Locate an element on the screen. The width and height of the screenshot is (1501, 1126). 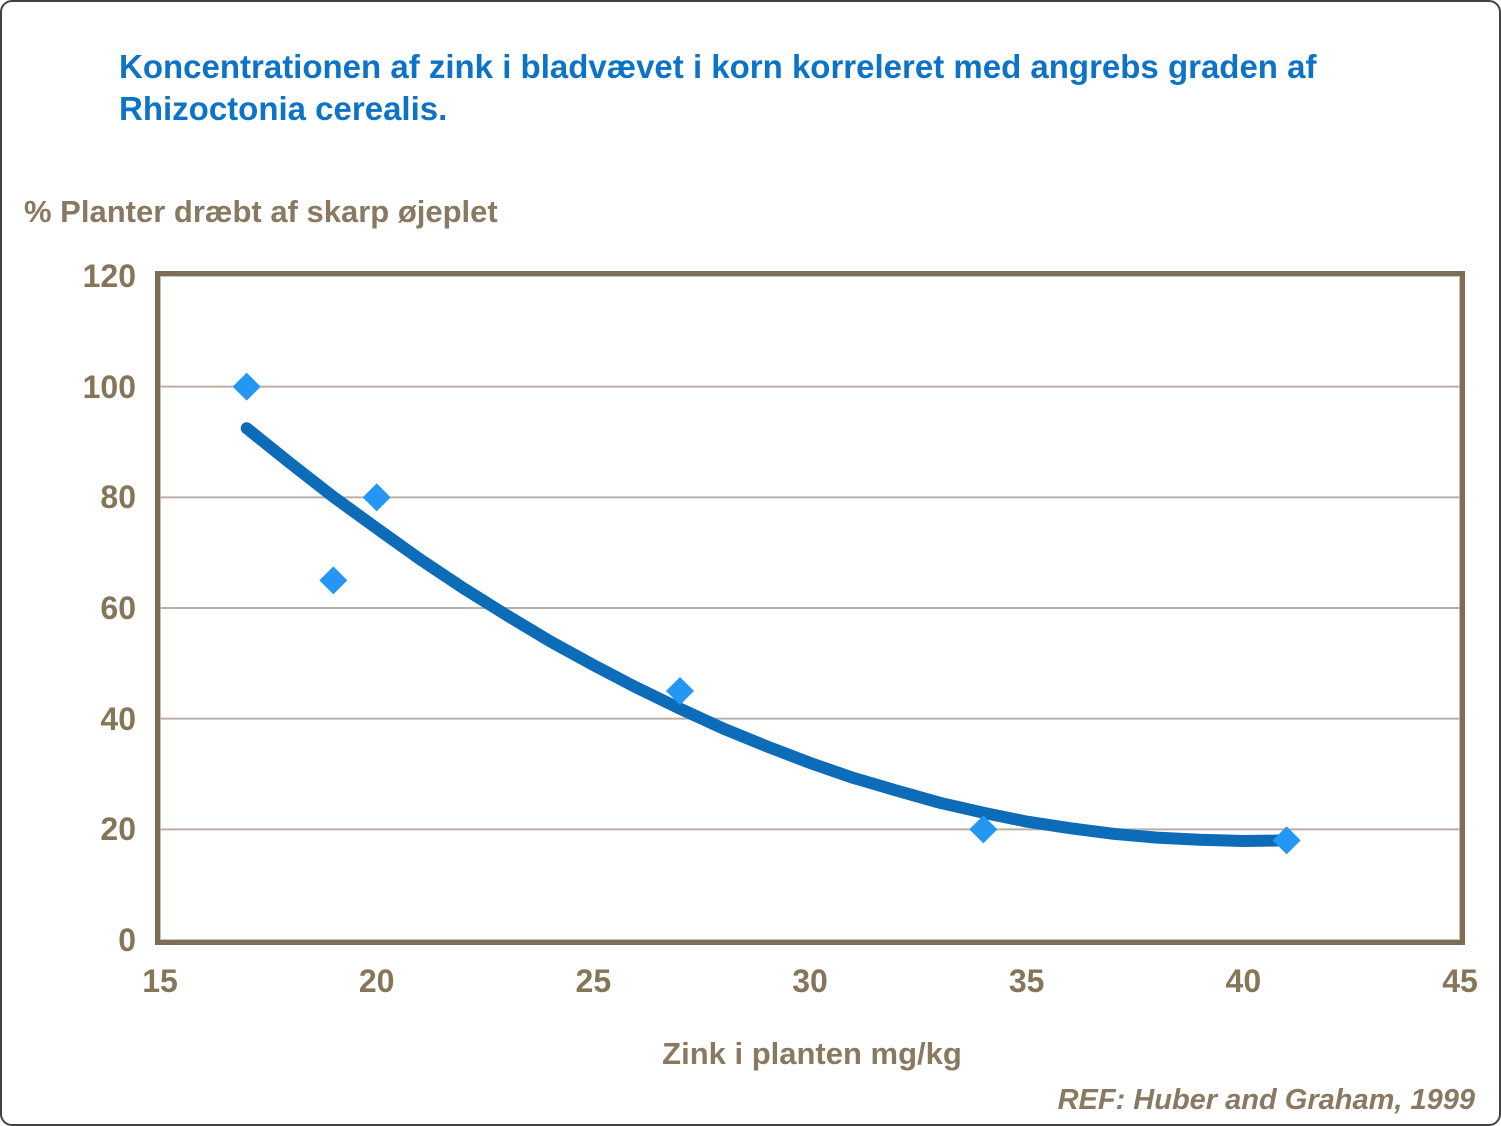
y-tick-label-120: 120 is located at coordinates (109, 276).